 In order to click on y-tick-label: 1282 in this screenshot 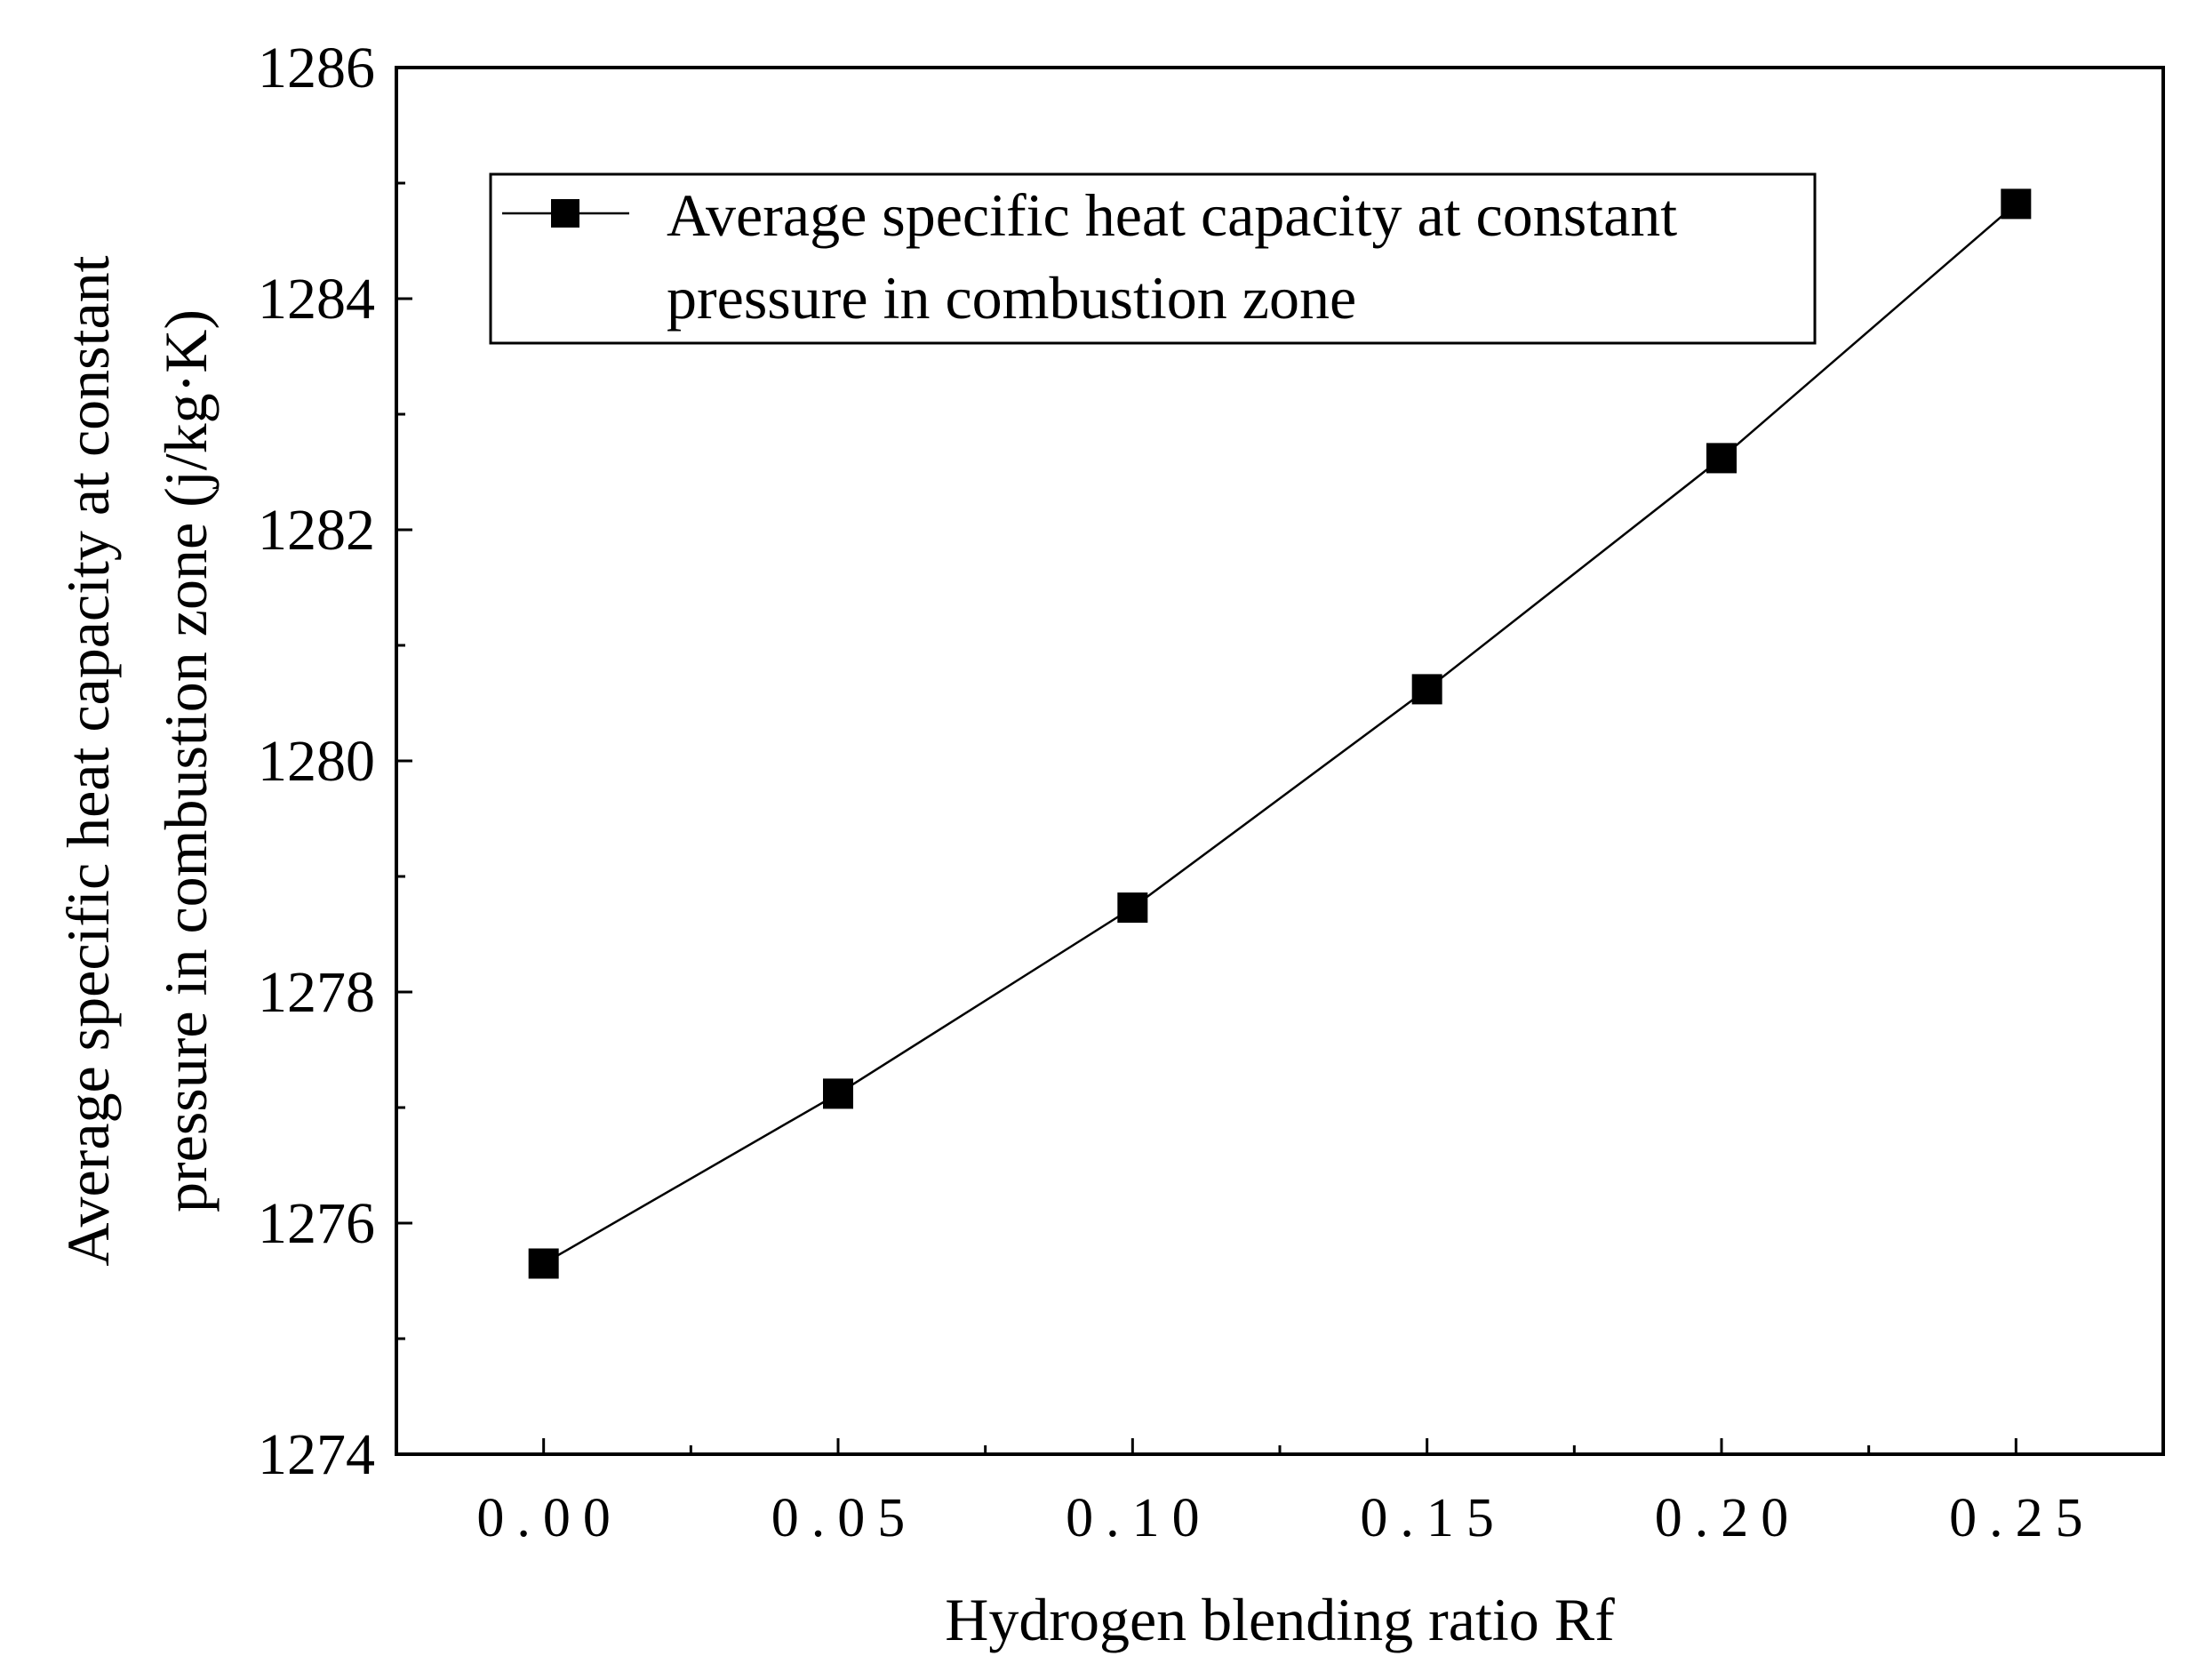, I will do `click(317, 530)`.